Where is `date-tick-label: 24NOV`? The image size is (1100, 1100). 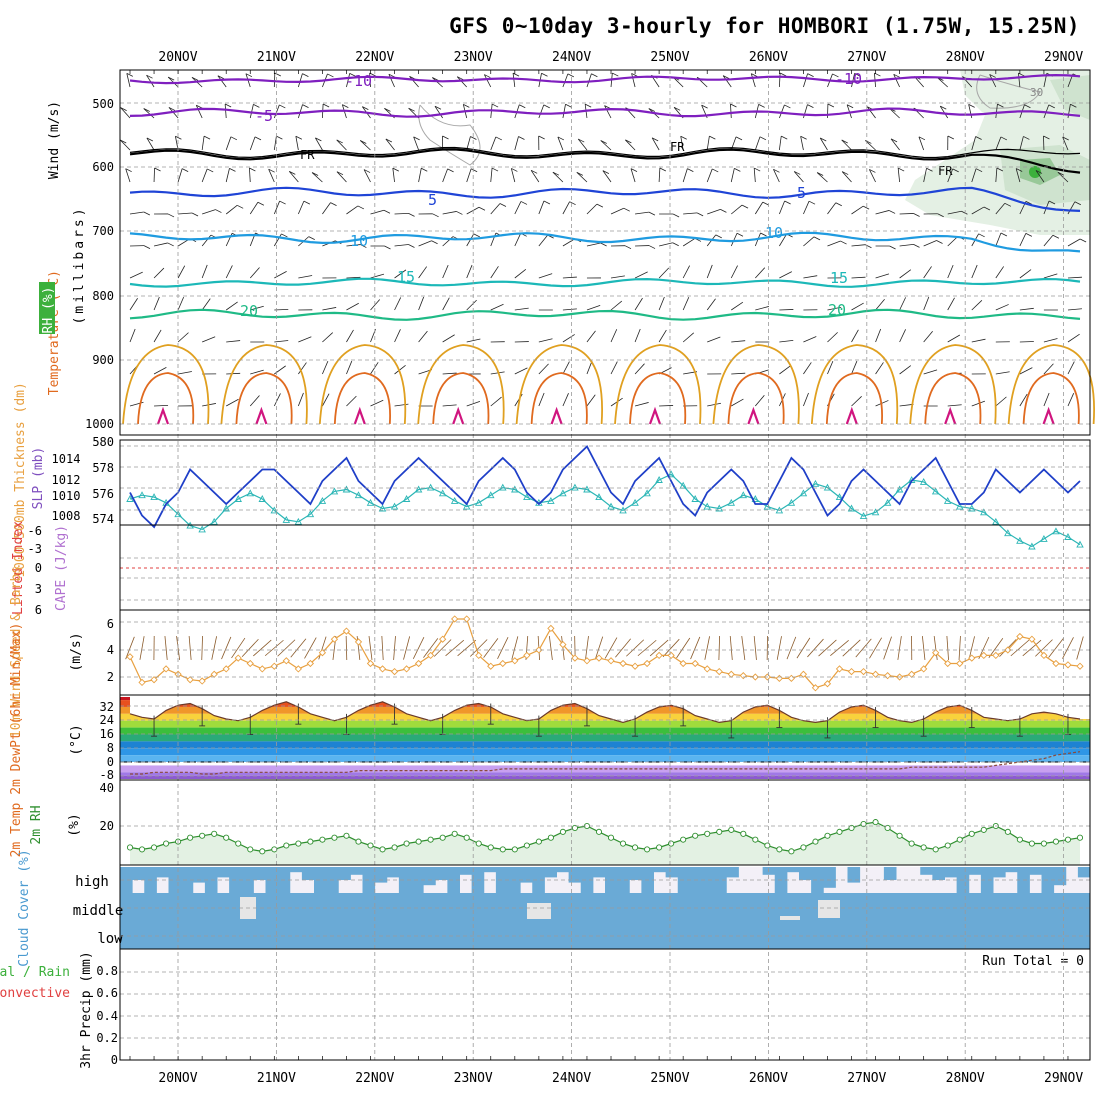 date-tick-label: 24NOV is located at coordinates (571, 1078).